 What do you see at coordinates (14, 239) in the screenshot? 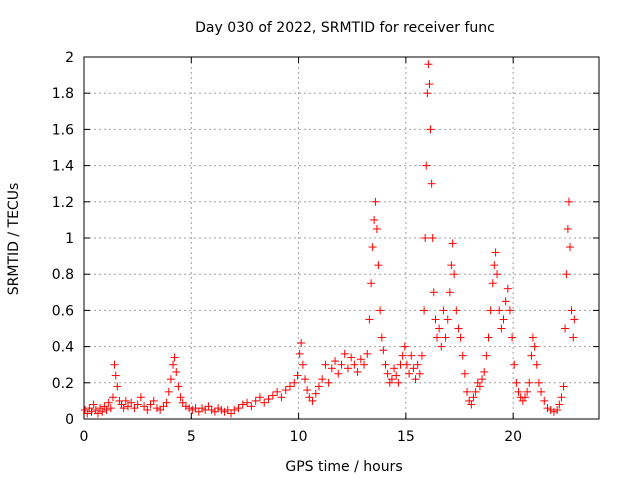
I see `y-axis-title: SRMTID / TECUs` at bounding box center [14, 239].